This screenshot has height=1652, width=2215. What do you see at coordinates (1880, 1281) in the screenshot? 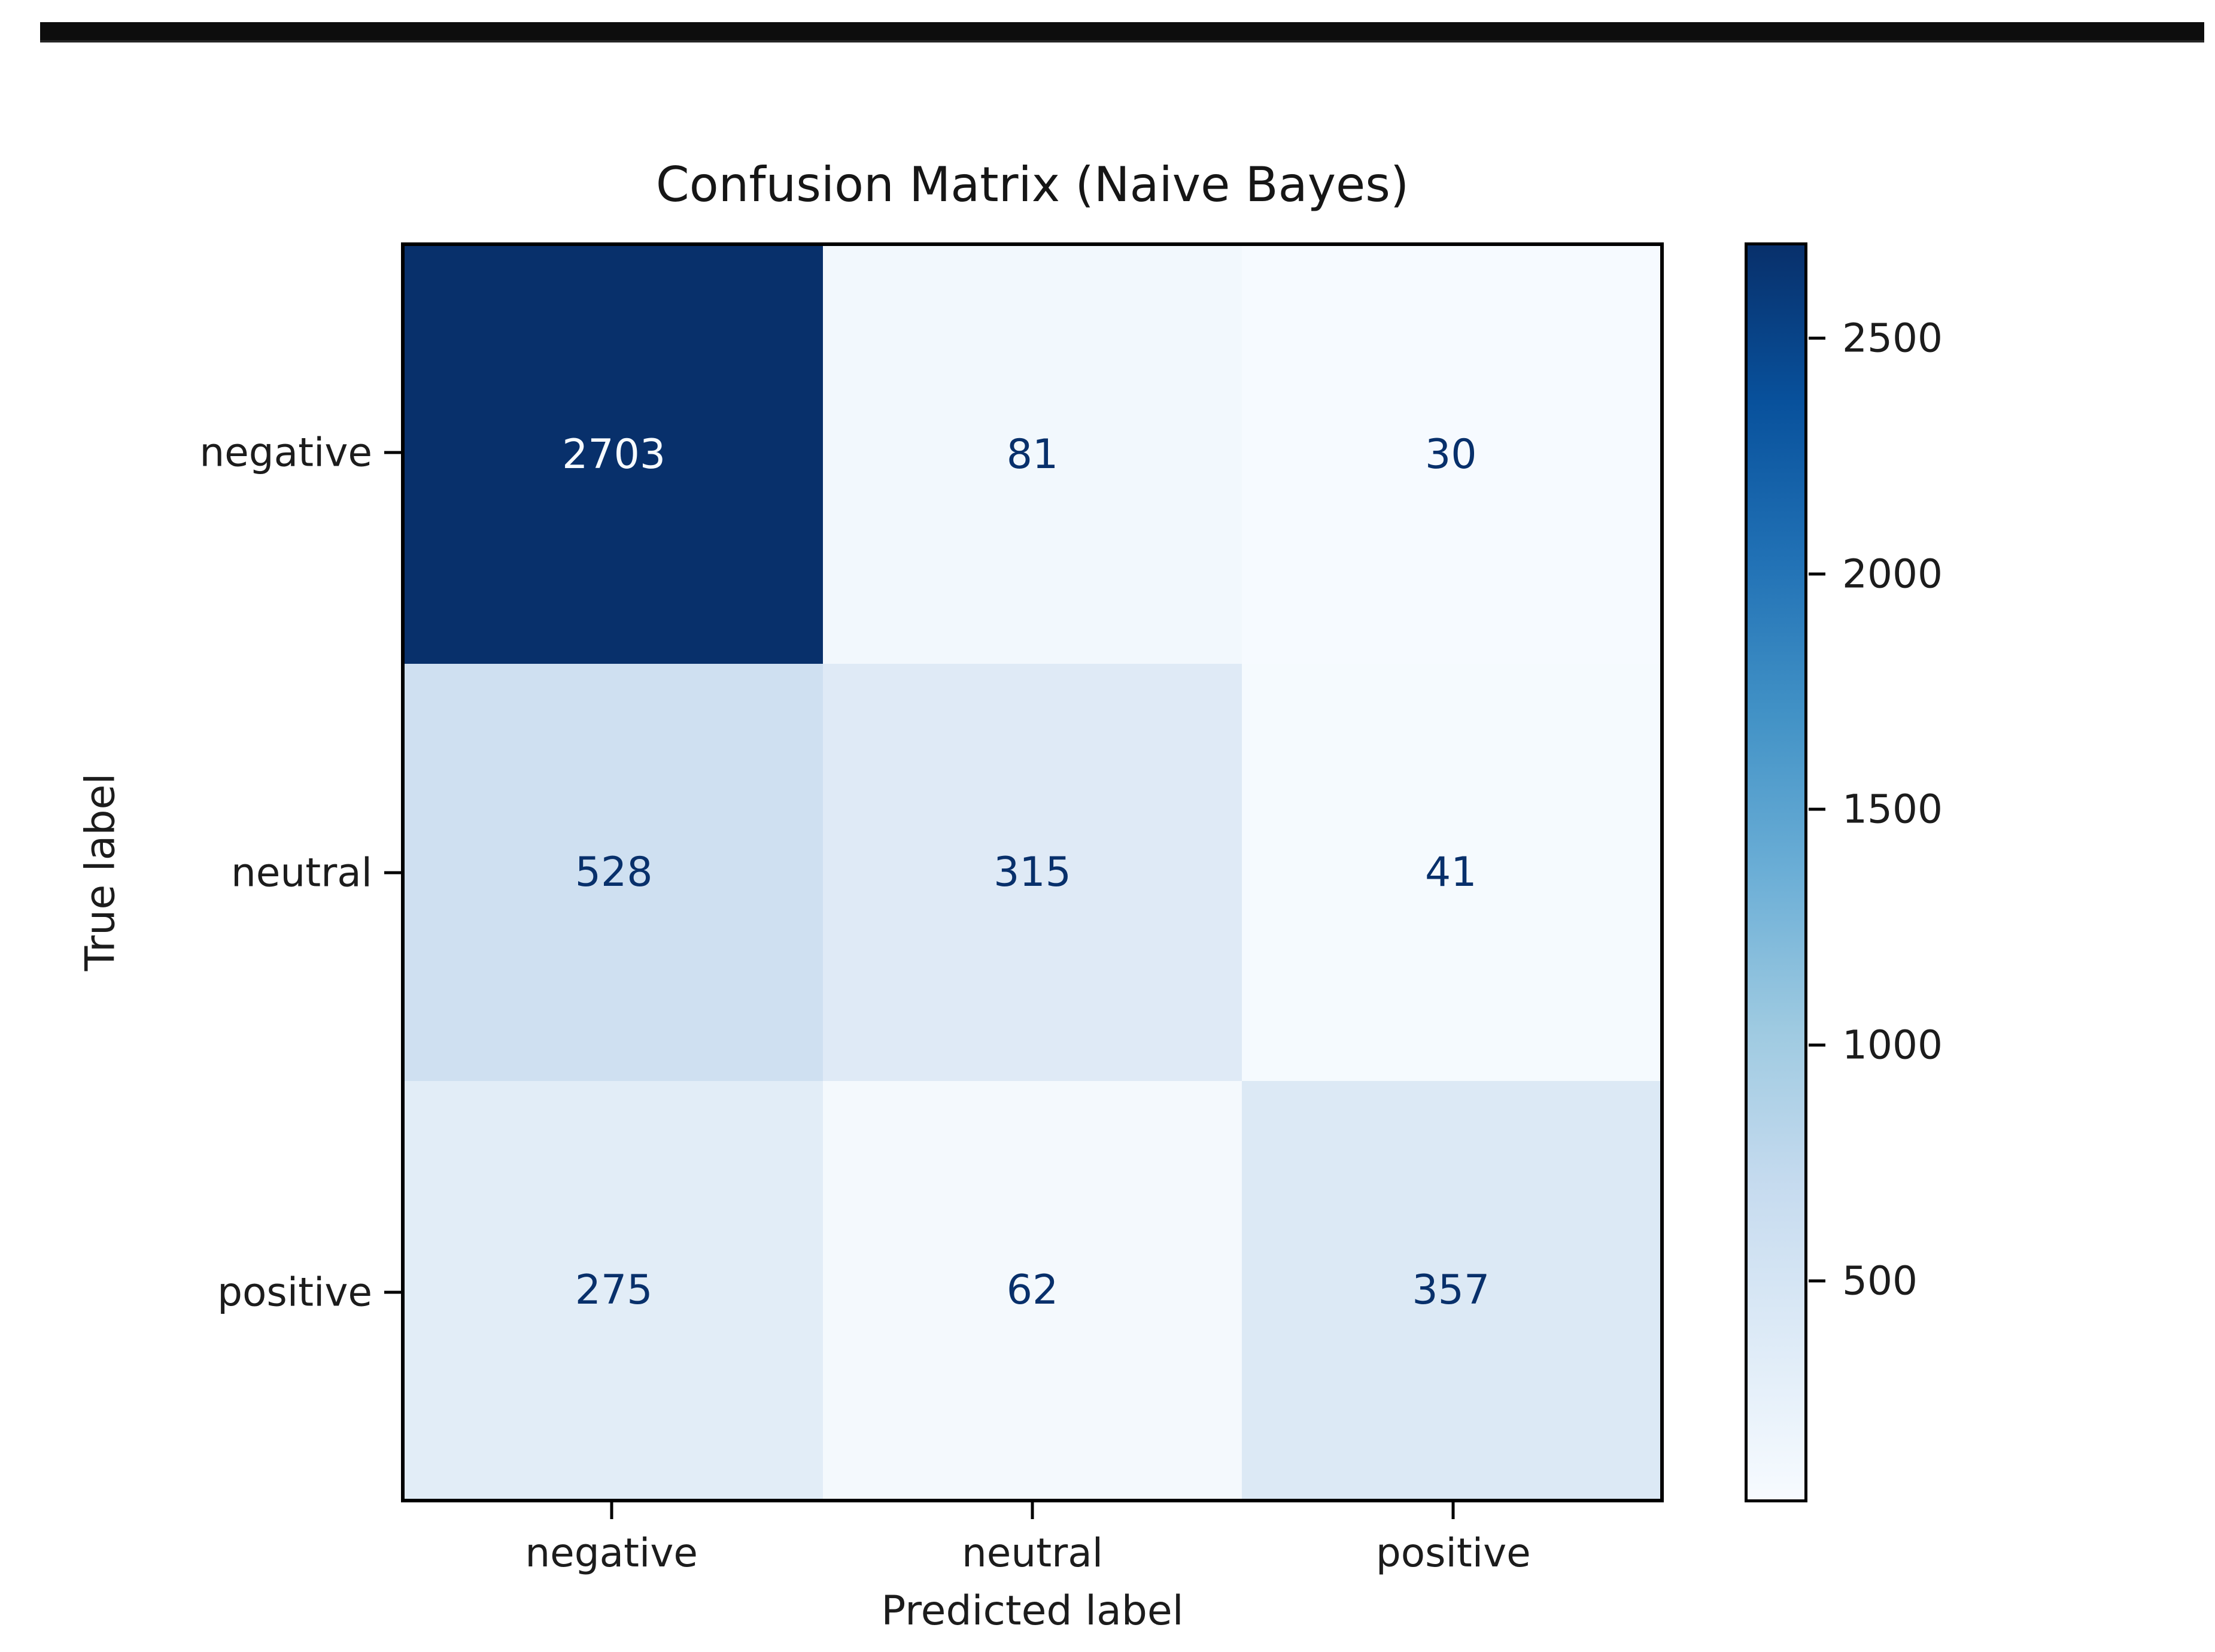
I see `colorbar-tick-label-500: 500` at bounding box center [1880, 1281].